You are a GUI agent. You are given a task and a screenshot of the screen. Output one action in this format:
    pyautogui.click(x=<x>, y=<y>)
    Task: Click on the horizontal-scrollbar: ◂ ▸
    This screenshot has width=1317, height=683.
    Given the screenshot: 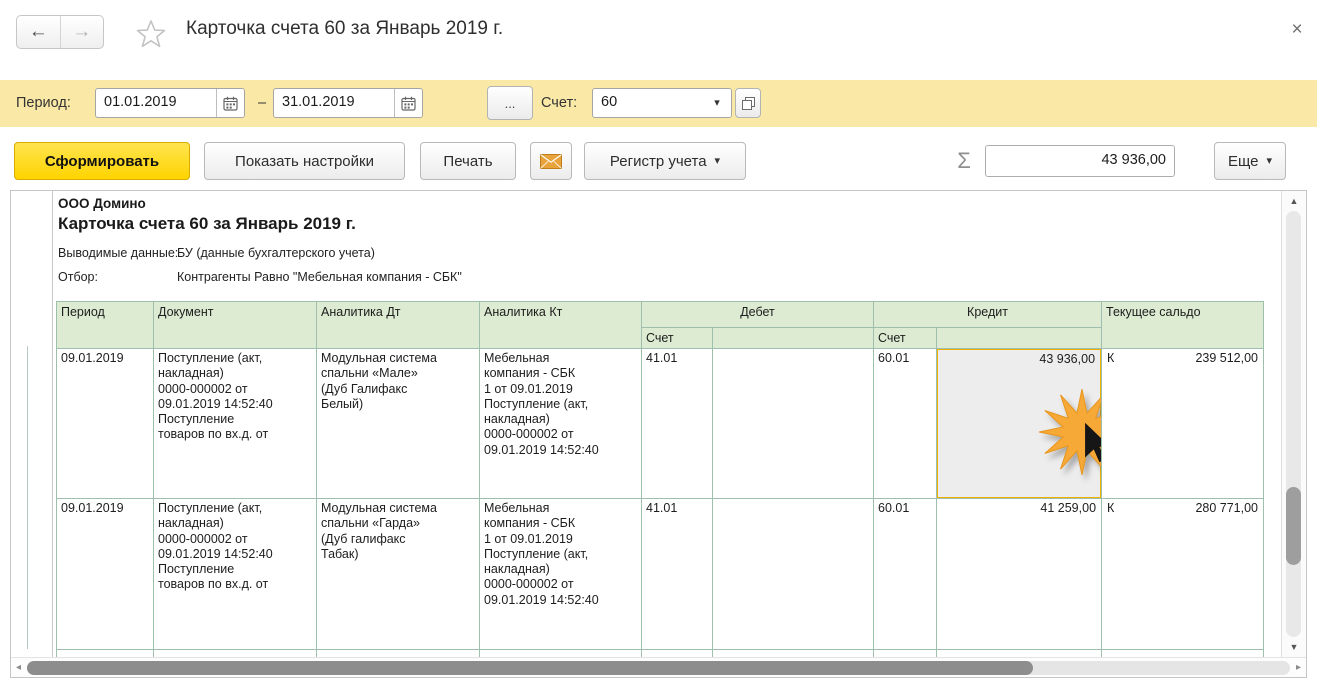 What is the action you would take?
    pyautogui.click(x=658, y=667)
    